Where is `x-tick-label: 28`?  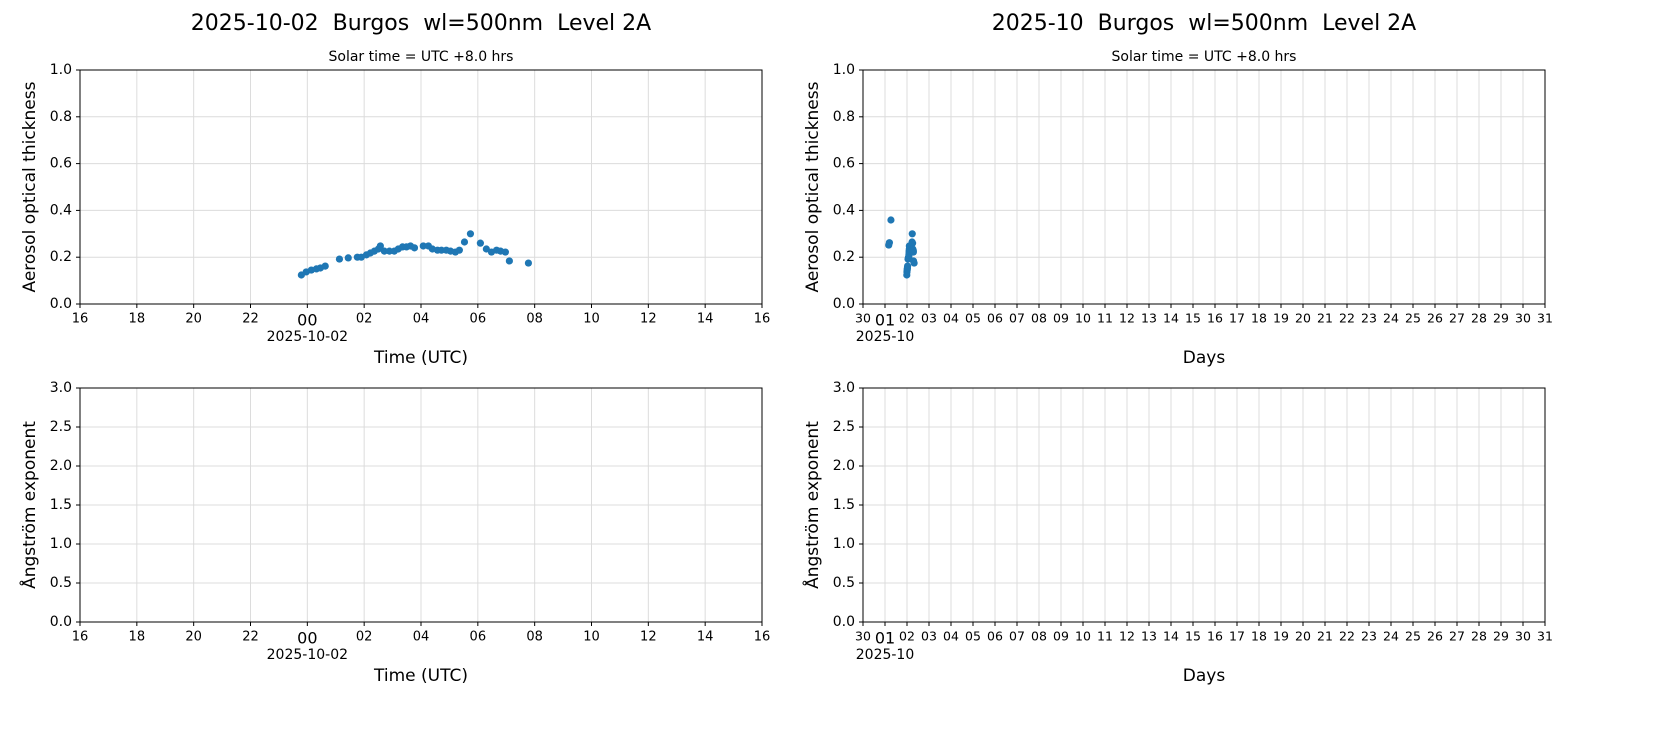 x-tick-label: 28 is located at coordinates (1479, 636).